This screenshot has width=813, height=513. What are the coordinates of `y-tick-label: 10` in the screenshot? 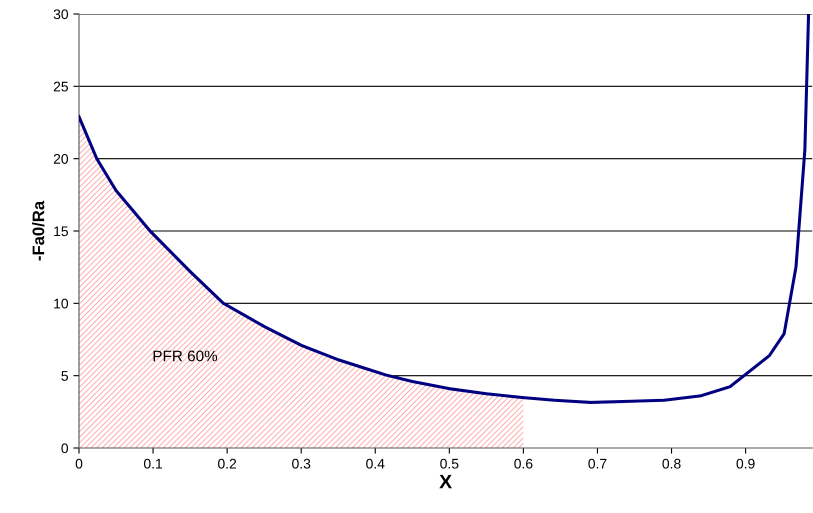 It's located at (61, 303).